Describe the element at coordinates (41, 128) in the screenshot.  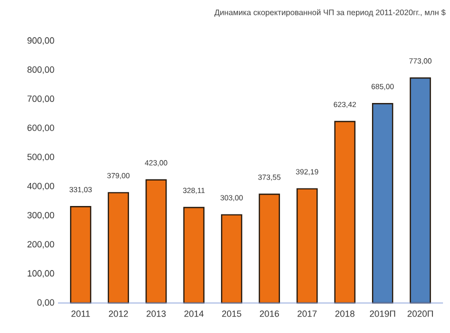
I see `y-tick-label: 600,00` at that location.